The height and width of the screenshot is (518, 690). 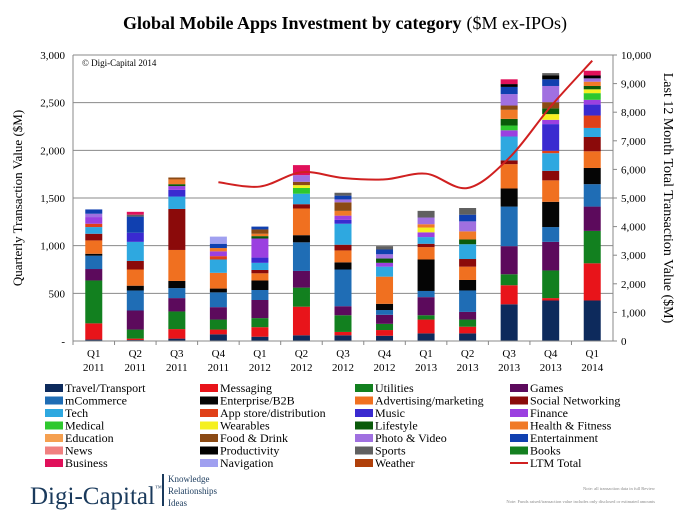 What do you see at coordinates (624, 342) in the screenshot?
I see `y-right-tick-label: 0` at bounding box center [624, 342].